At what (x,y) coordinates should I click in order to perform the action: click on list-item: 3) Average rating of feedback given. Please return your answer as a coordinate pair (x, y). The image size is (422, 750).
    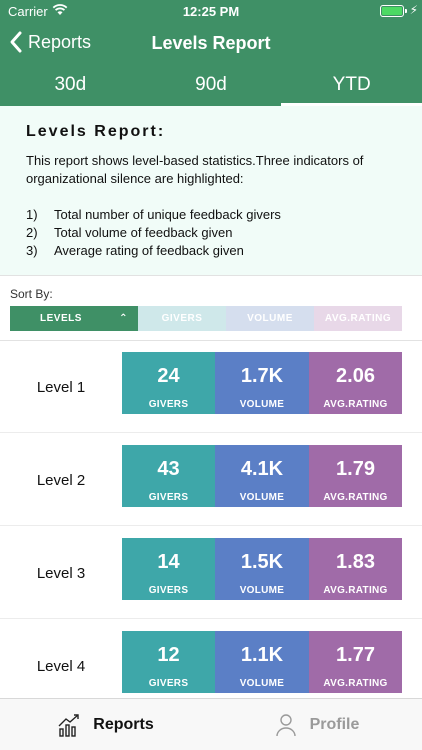
    Looking at the image, I should click on (135, 250).